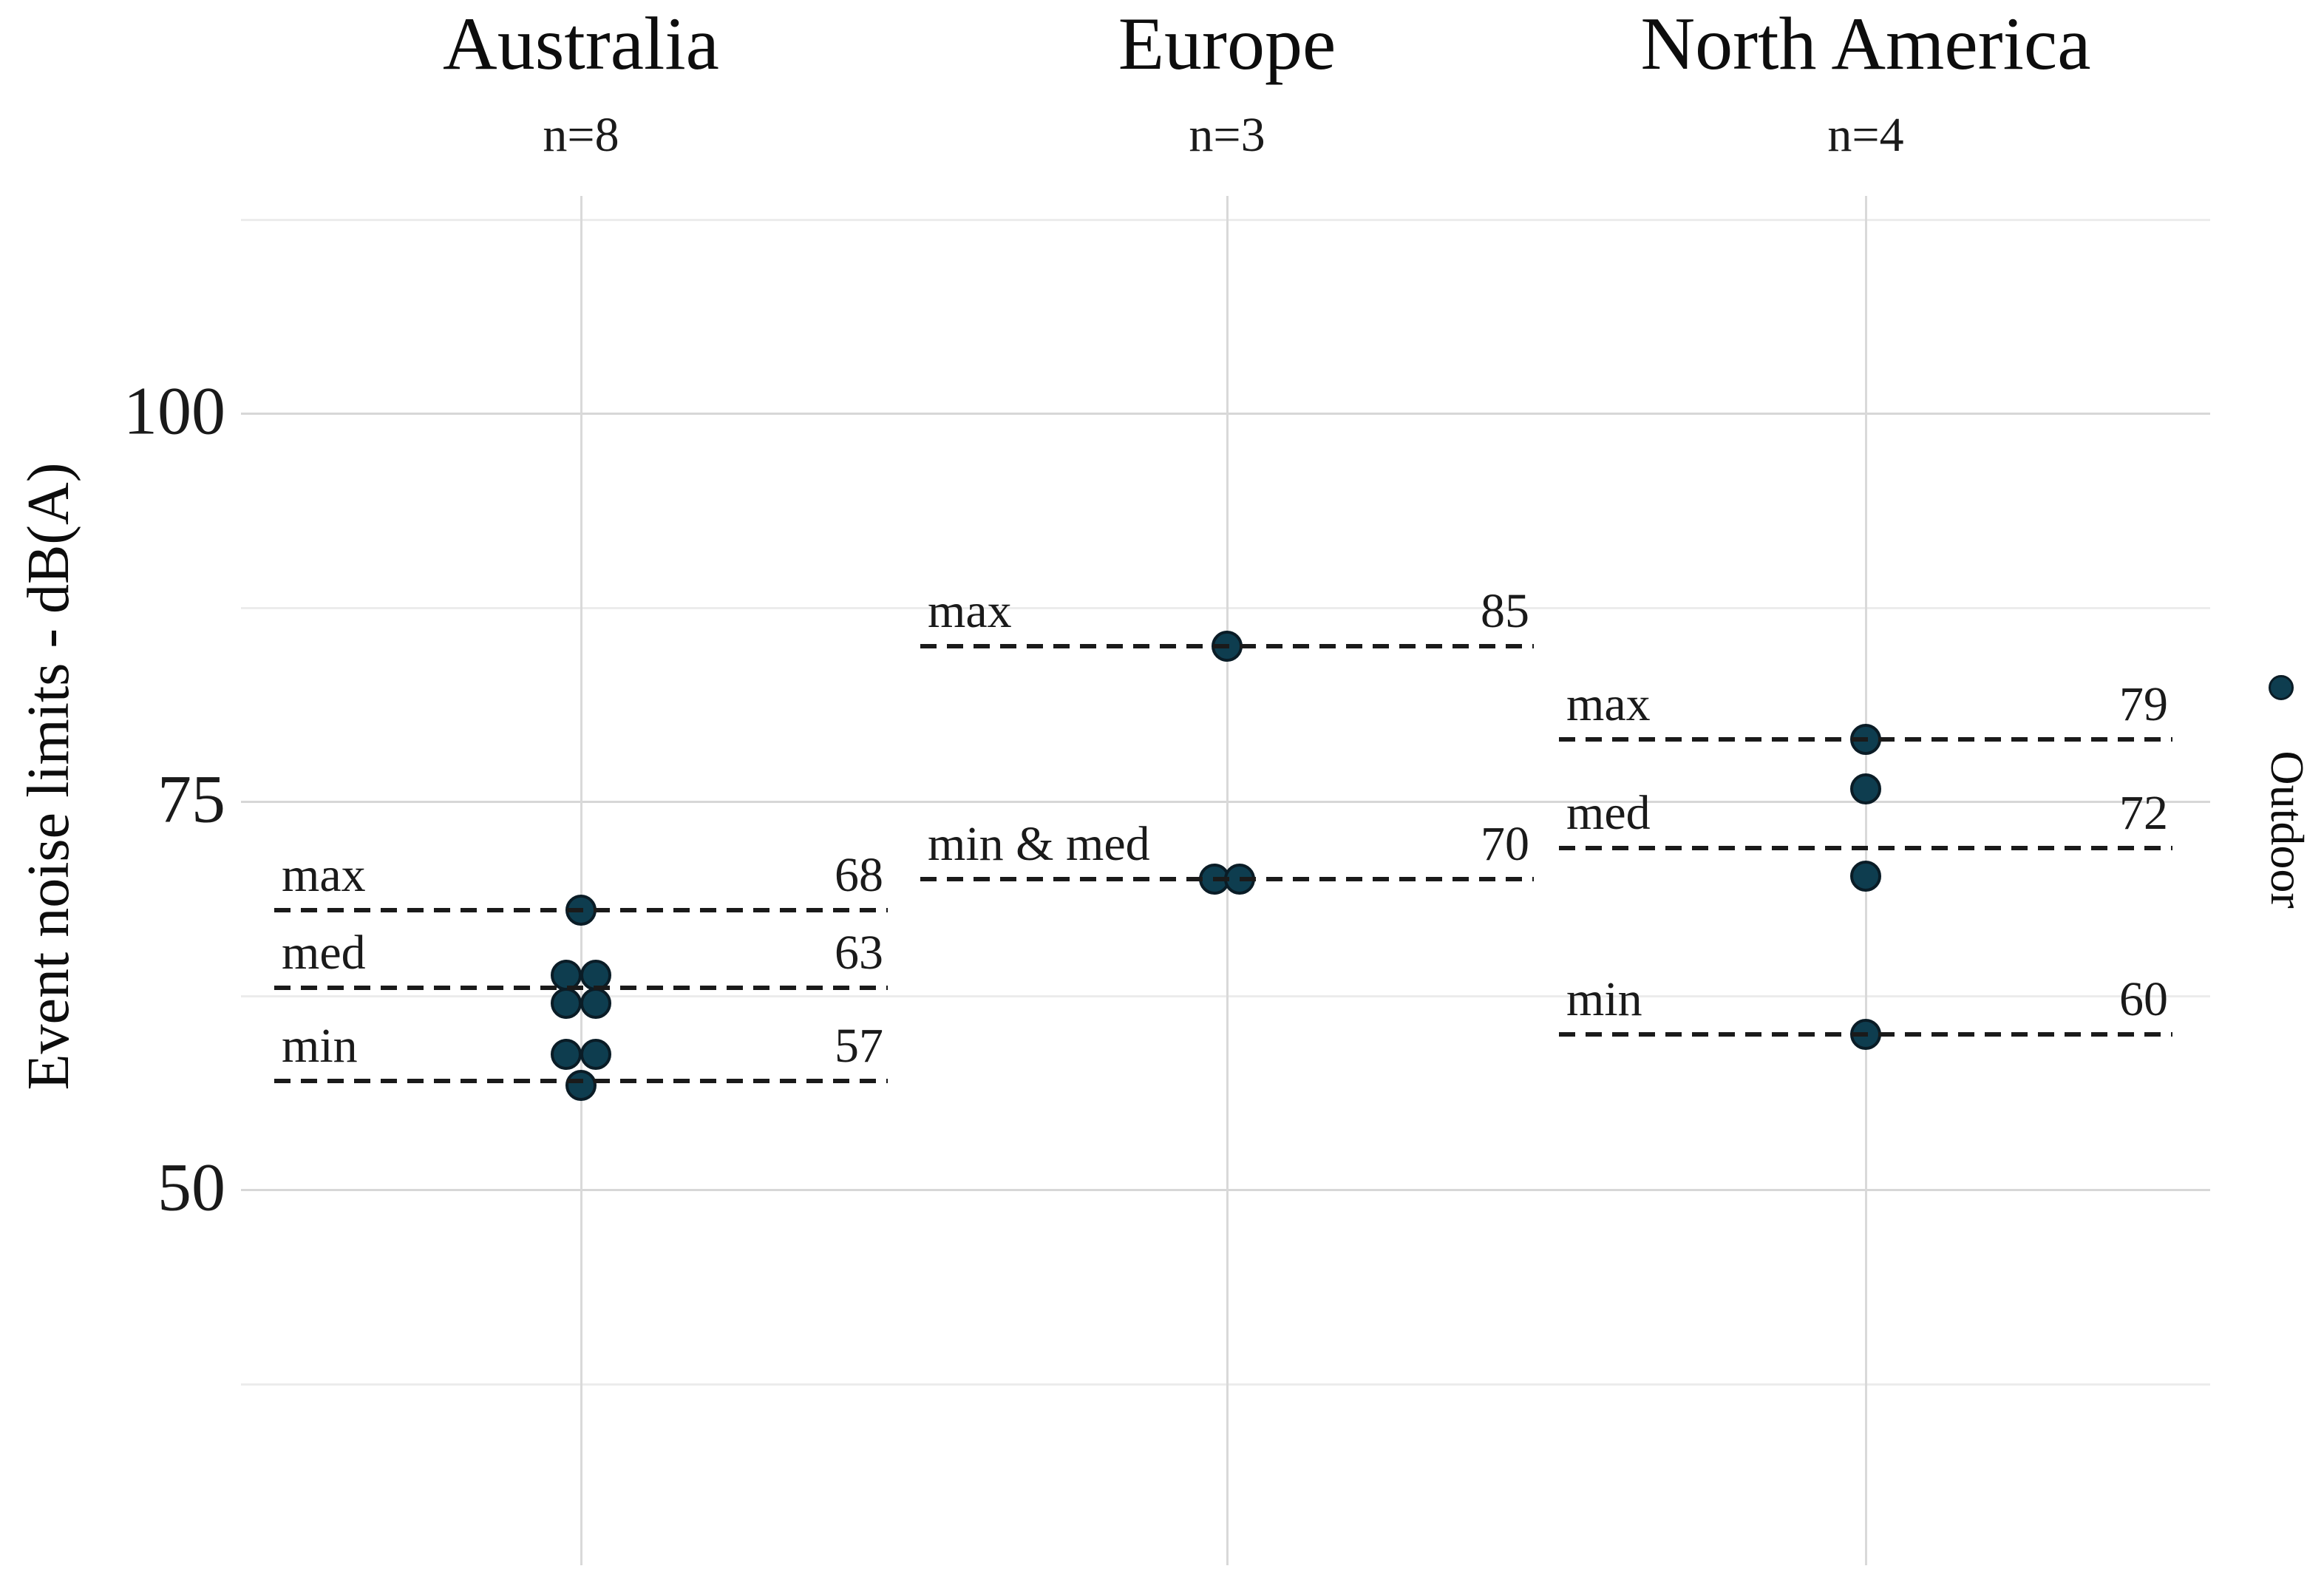 The image size is (2324, 1583). What do you see at coordinates (174, 411) in the screenshot?
I see `y-tick-label: 100` at bounding box center [174, 411].